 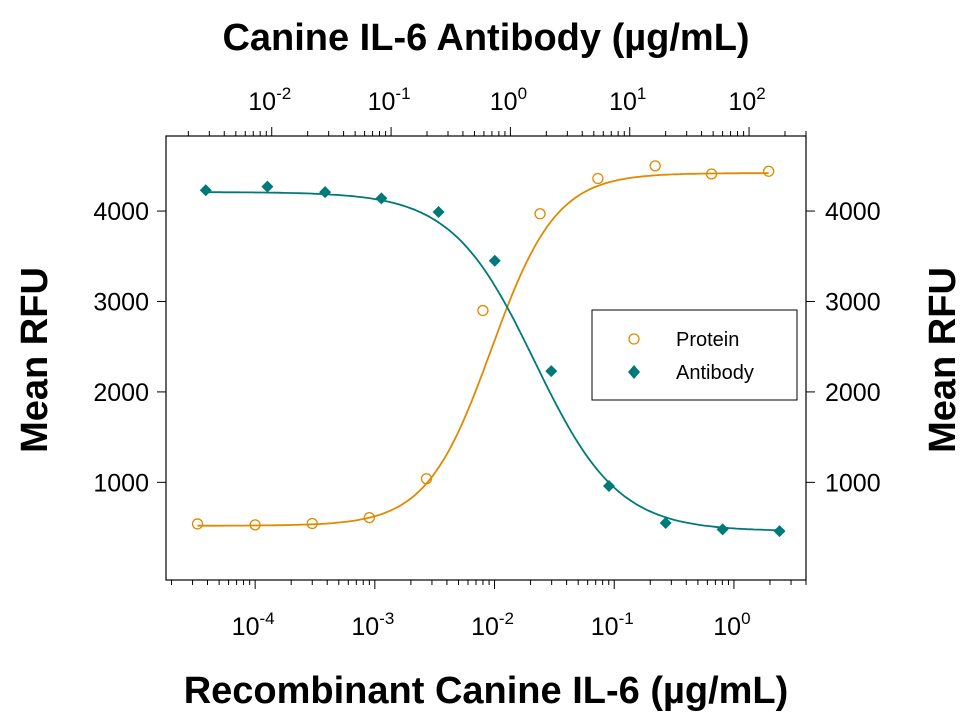 I want to click on right-axis-tick-label: 3000, so click(x=853, y=302).